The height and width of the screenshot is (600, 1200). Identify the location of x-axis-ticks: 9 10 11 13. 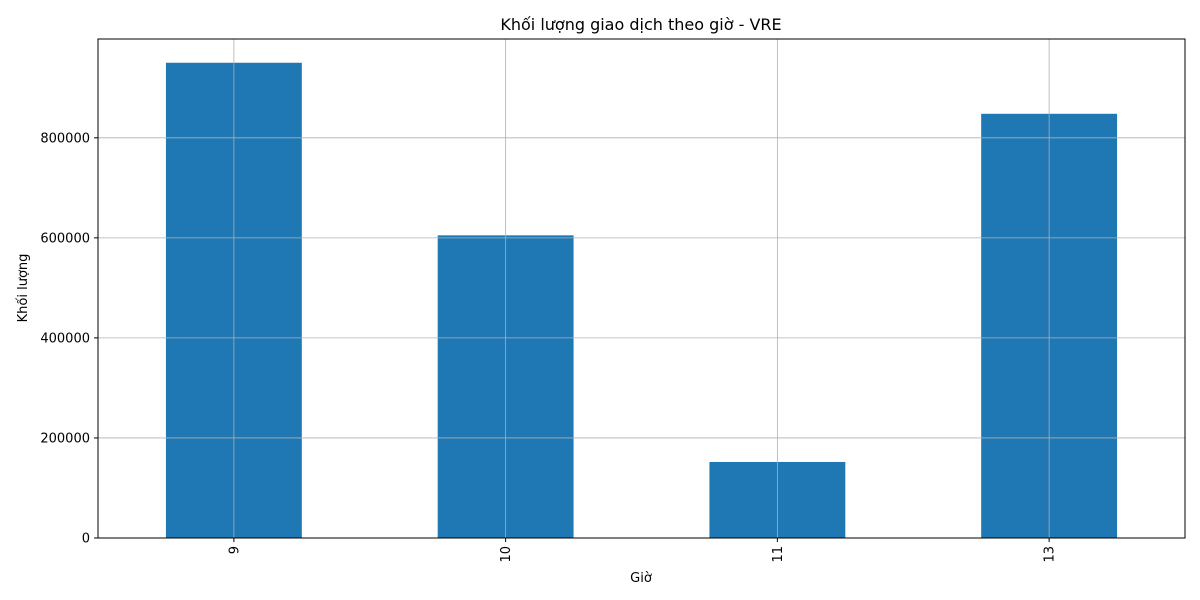
(642, 550).